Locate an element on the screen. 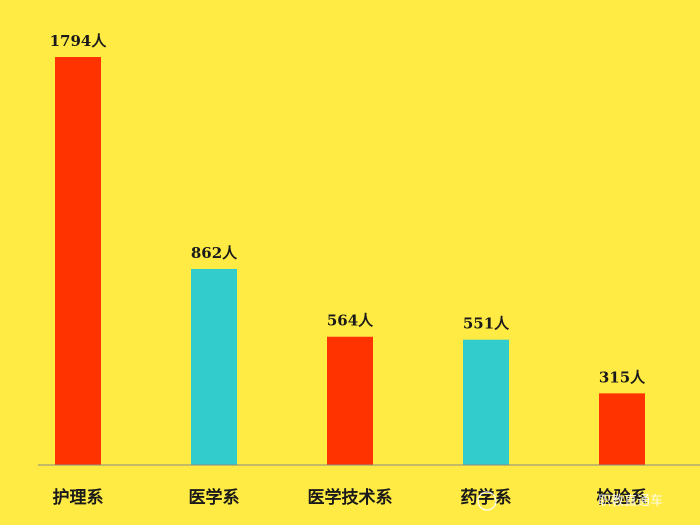  category-label-2: 医学系 is located at coordinates (214, 497).